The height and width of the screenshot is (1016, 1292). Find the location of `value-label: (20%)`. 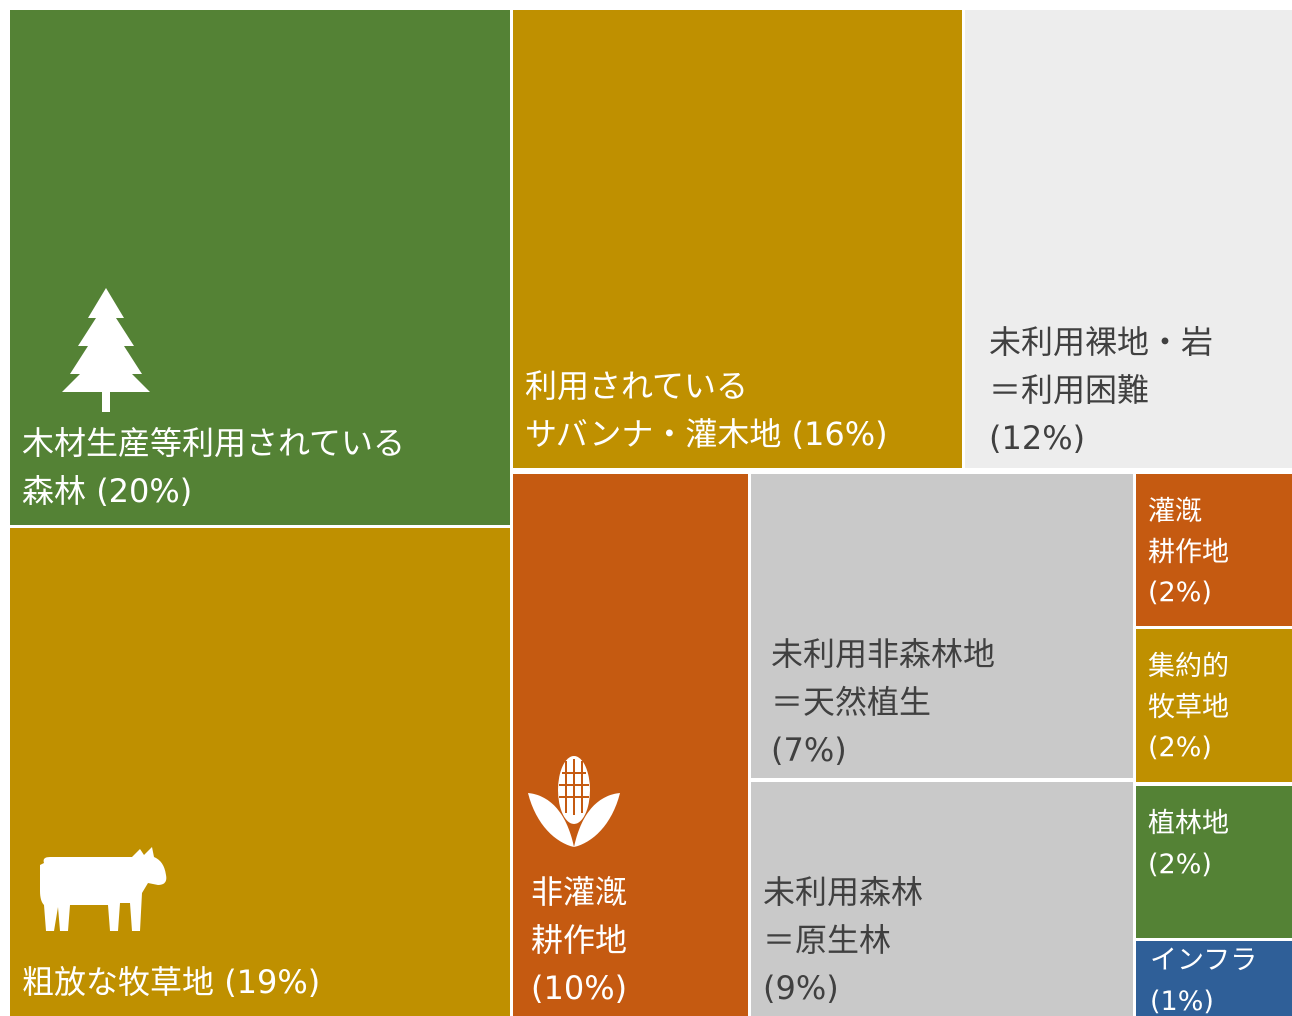

value-label: (20%) is located at coordinates (144, 491).